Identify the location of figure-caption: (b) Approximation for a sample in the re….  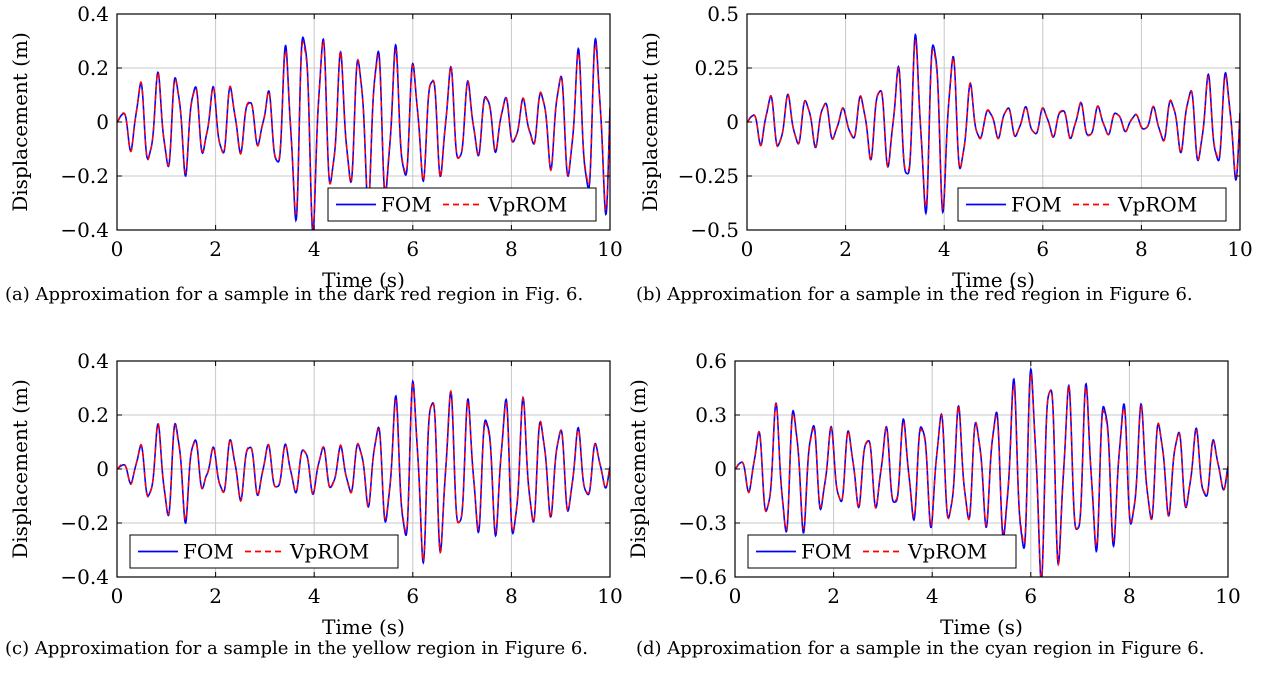
(914, 294).